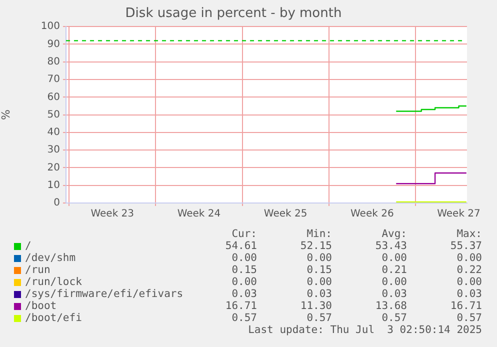 This screenshot has width=497, height=347. Describe the element at coordinates (53, 44) in the screenshot. I see `y-tick-label: 90` at that location.